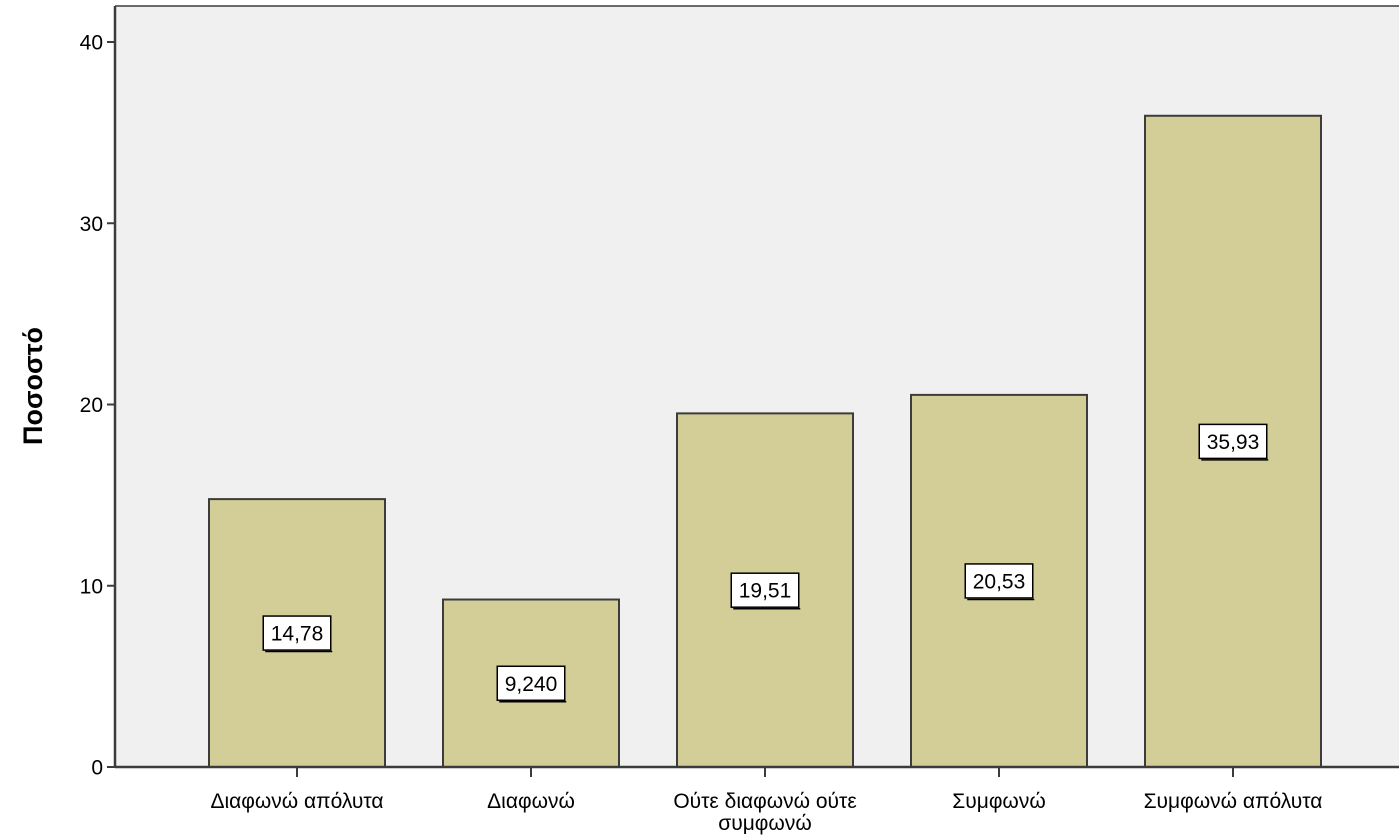 The image size is (1399, 839). Describe the element at coordinates (91, 43) in the screenshot. I see `y-tick-label: 40` at that location.